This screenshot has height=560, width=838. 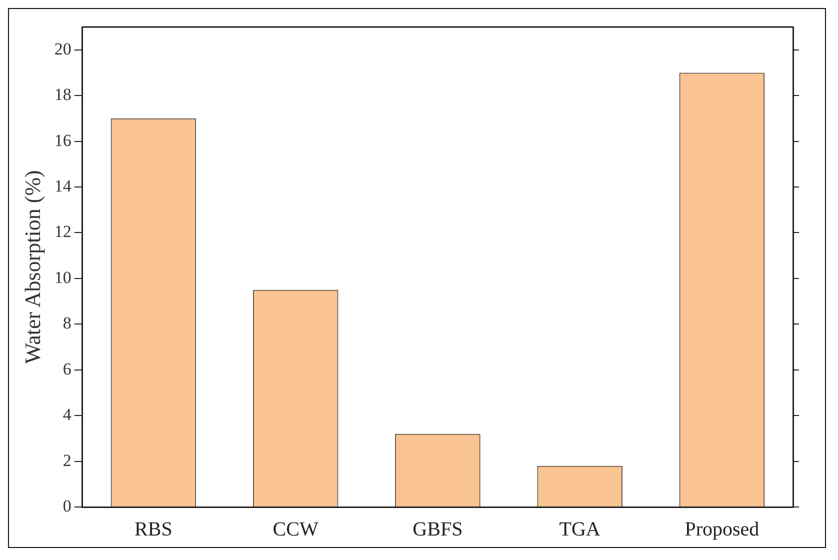 I want to click on y-tick-label: 20, so click(x=63, y=48).